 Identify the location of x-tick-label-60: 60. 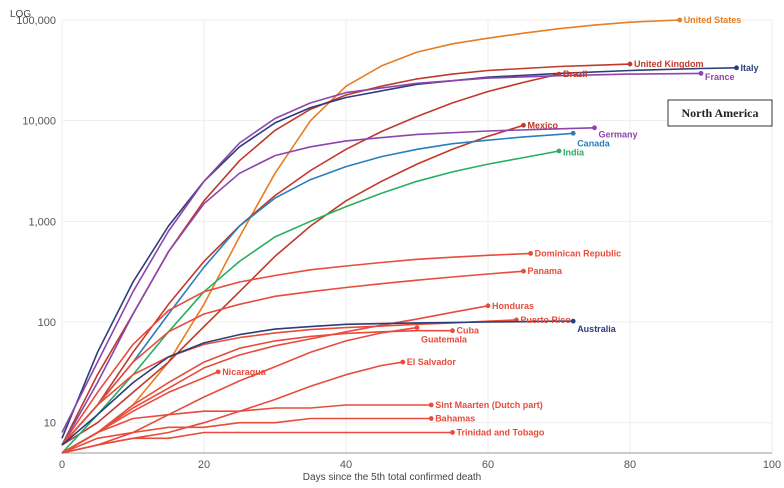
(488, 465).